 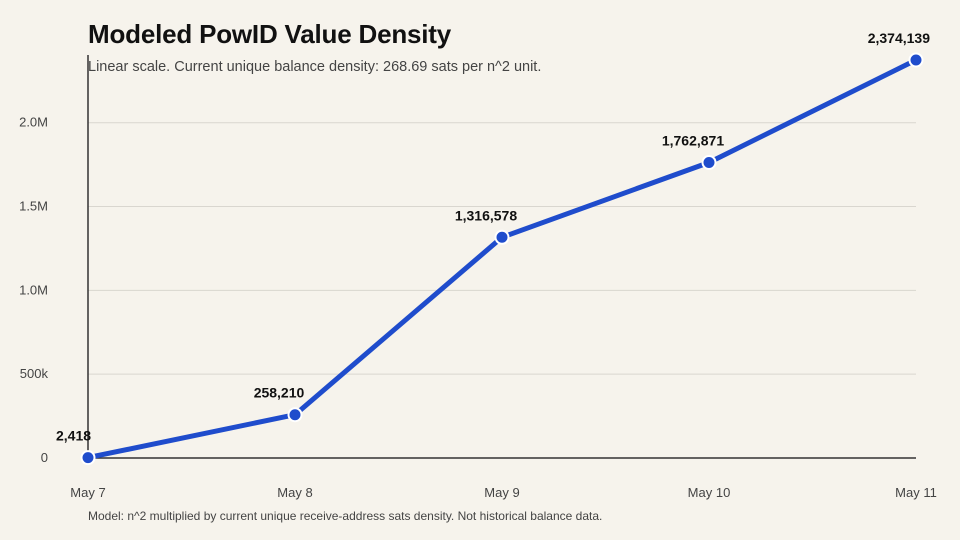 What do you see at coordinates (693, 140) in the screenshot?
I see `data-label: 1,762,871` at bounding box center [693, 140].